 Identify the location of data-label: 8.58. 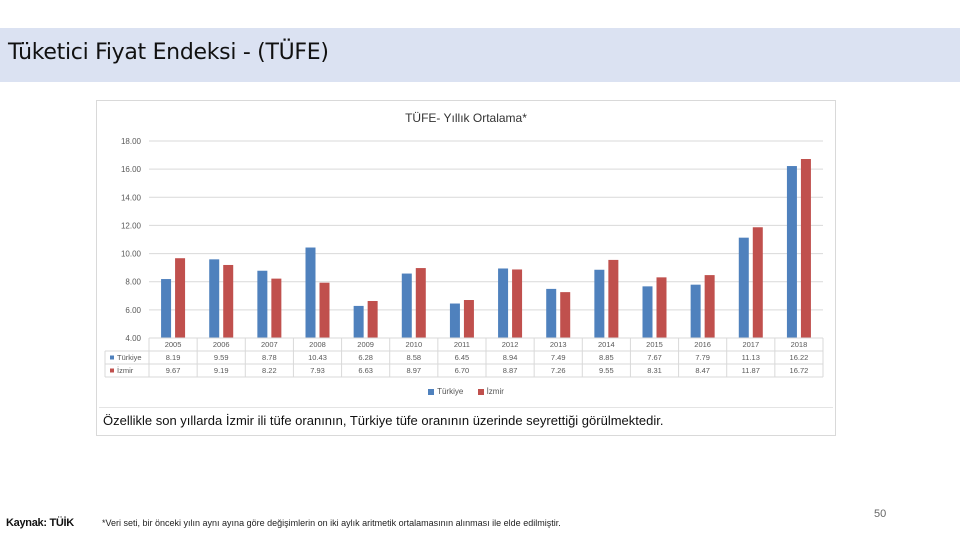
(413, 357).